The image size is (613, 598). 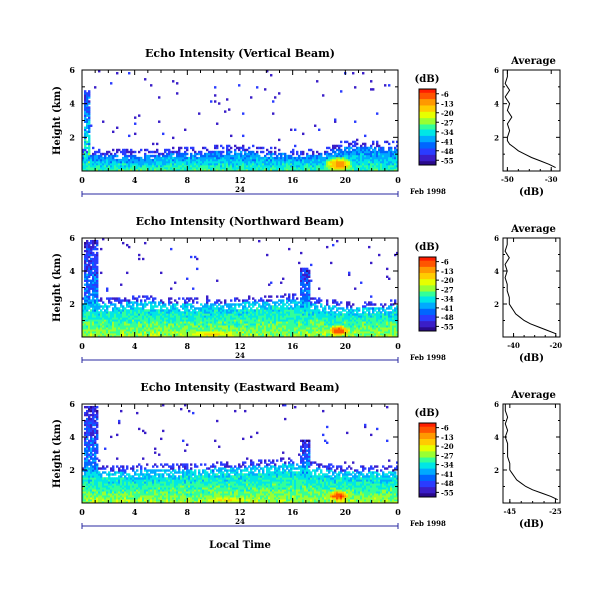 What do you see at coordinates (555, 511) in the screenshot?
I see `average-x-tick: -25` at bounding box center [555, 511].